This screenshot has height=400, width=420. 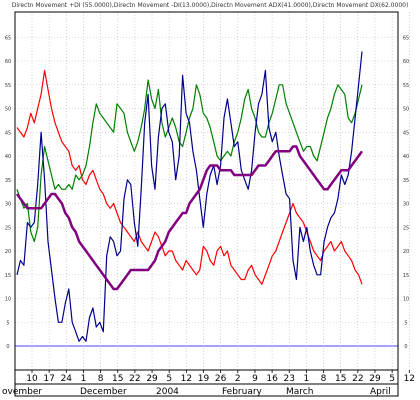 What do you see at coordinates (48, 379) in the screenshot?
I see `x-tick-label: 17` at bounding box center [48, 379].